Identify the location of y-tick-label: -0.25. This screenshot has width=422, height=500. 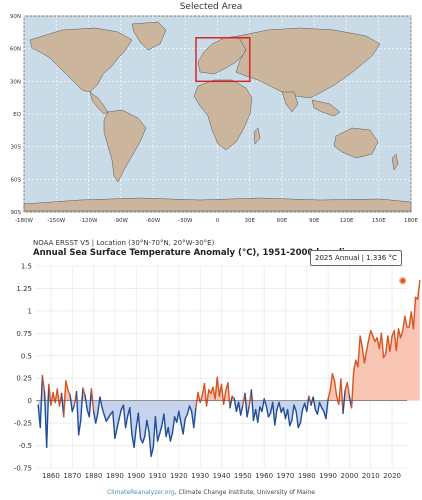
(23, 424).